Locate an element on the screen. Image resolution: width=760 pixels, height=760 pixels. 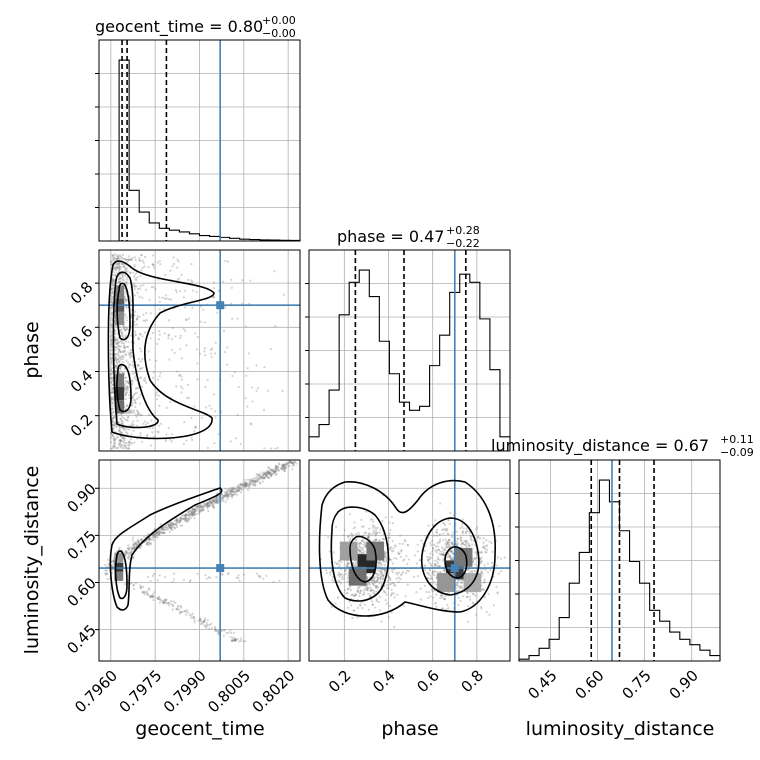
title-phase-minus: −0.22 is located at coordinates (463, 243).